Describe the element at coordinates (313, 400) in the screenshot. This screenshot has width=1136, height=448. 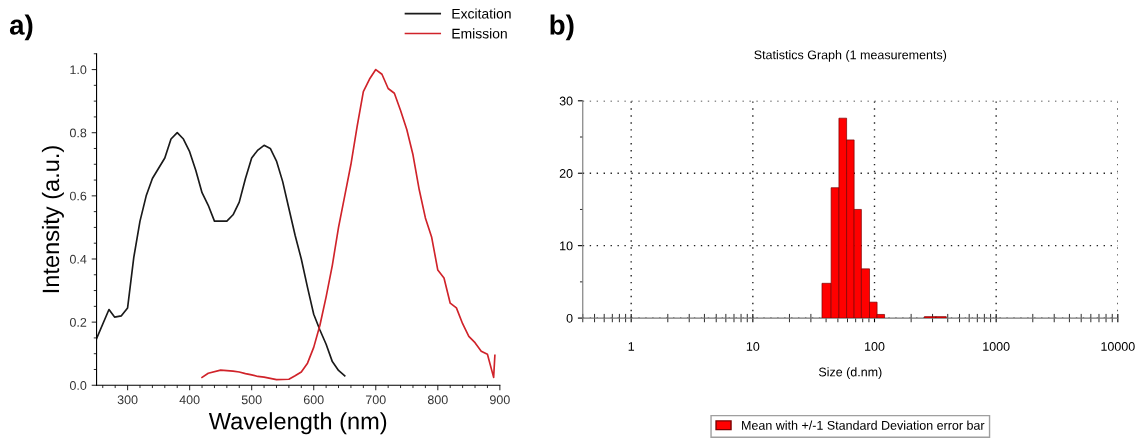
I see `x-tick-label: 600` at that location.